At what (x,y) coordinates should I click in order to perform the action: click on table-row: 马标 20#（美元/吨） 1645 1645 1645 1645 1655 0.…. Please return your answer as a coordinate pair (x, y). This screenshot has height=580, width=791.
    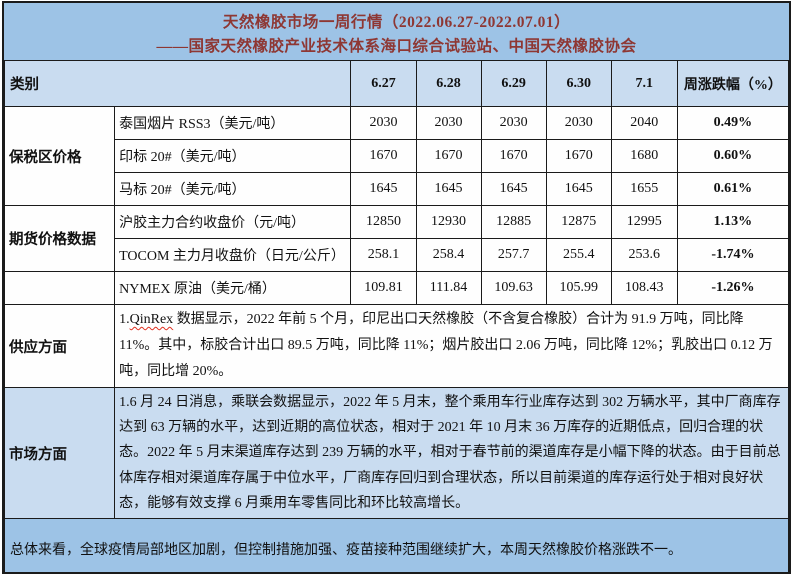
    Looking at the image, I should click on (397, 189).